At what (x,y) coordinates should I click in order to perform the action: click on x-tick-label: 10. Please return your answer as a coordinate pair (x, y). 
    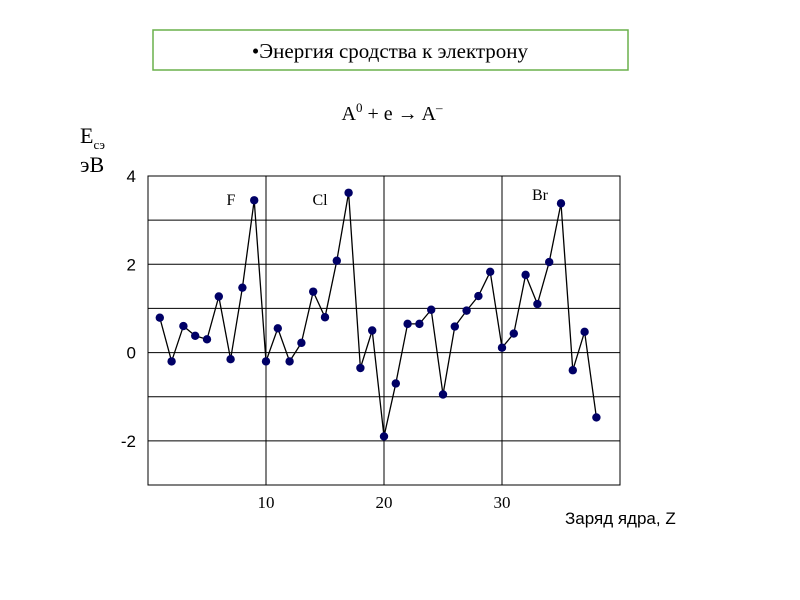
    Looking at the image, I should click on (266, 502).